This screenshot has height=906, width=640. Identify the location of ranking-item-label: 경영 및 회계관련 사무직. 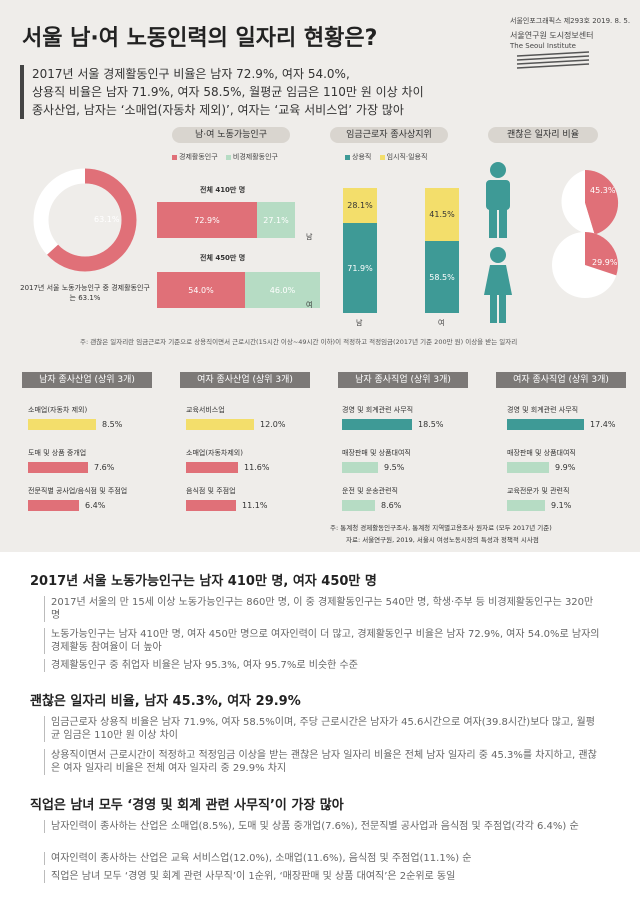
(378, 410).